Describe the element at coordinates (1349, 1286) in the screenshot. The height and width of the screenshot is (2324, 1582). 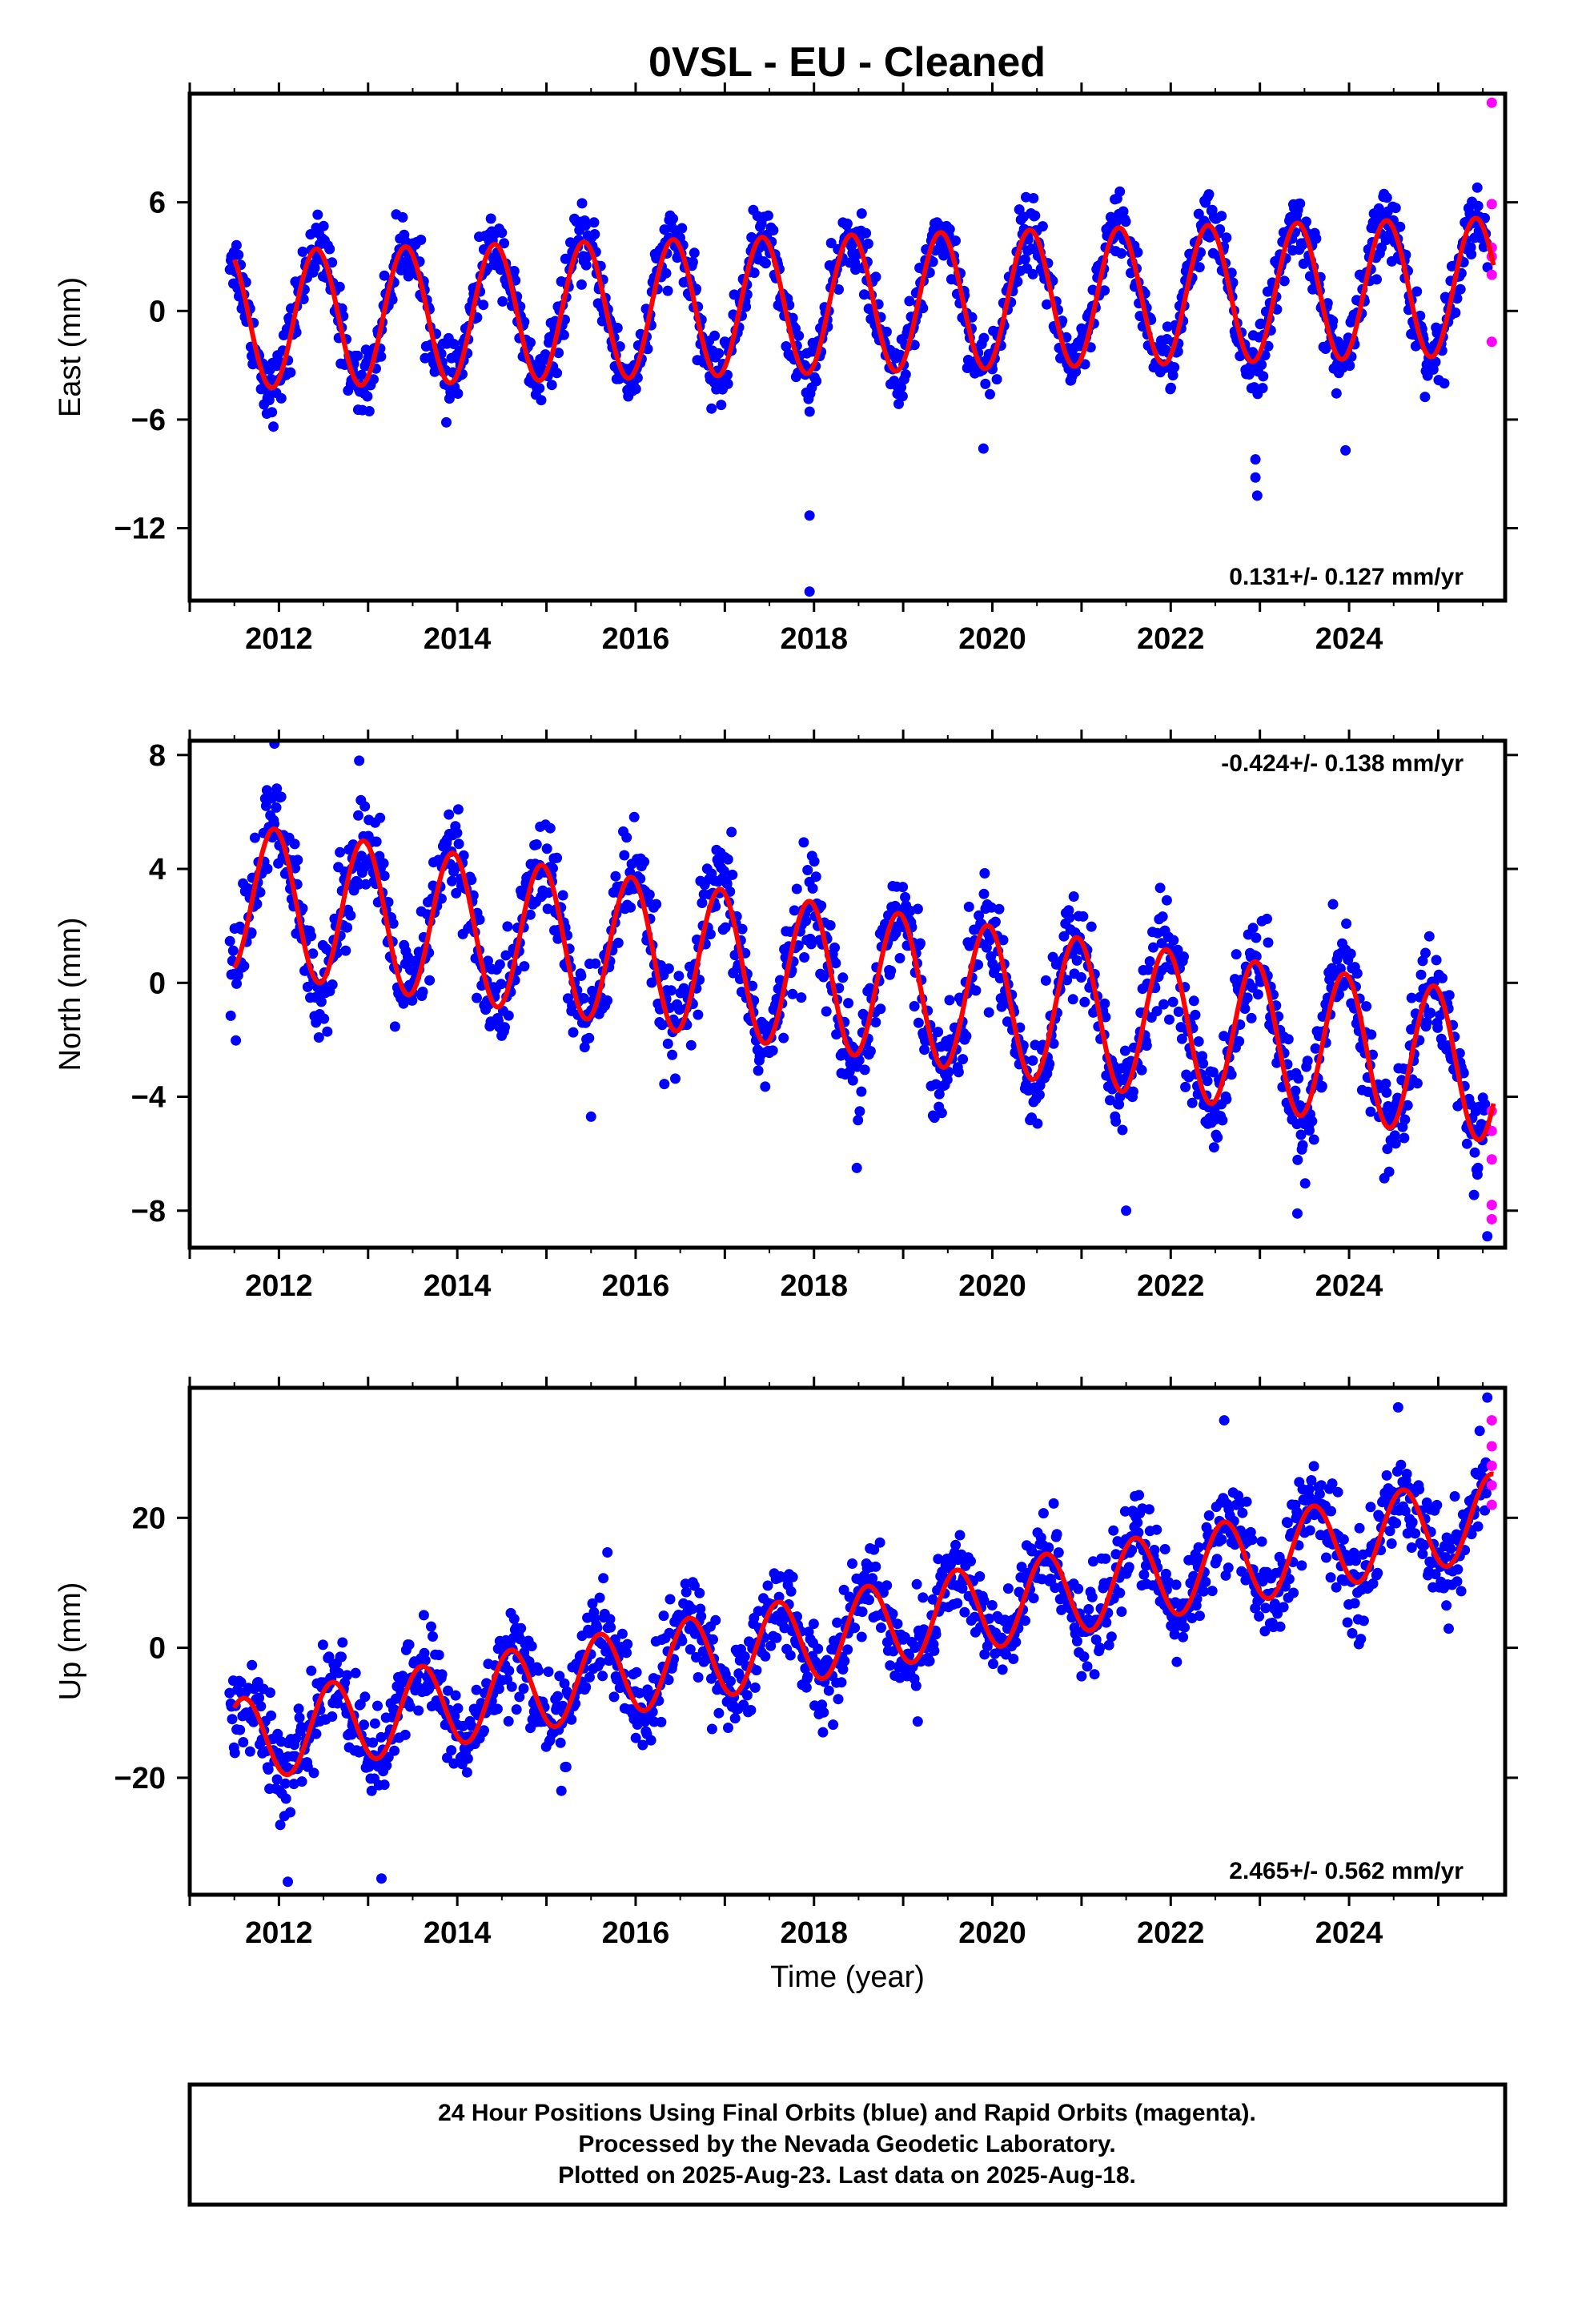
I see `x-tick-label: 2024` at that location.